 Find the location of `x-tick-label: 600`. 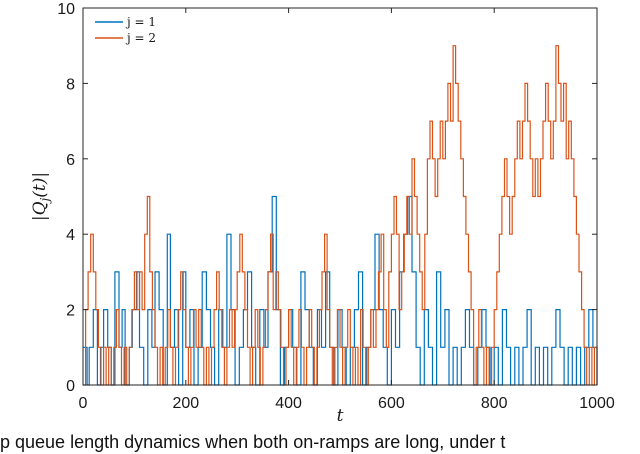

x-tick-label: 600 is located at coordinates (391, 403).